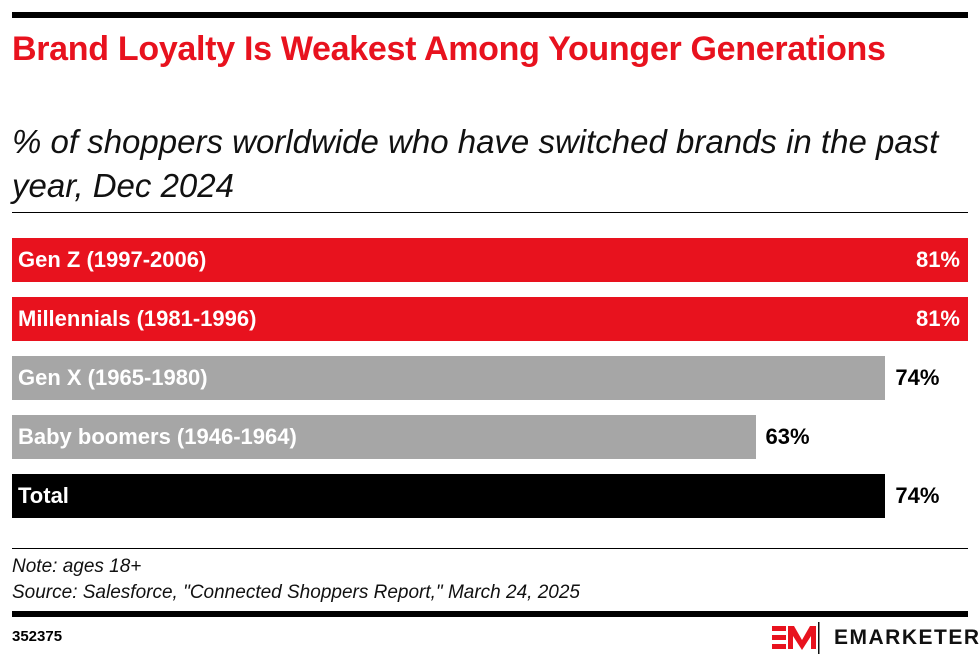 The height and width of the screenshot is (667, 980). What do you see at coordinates (43, 495) in the screenshot?
I see `bar-label: Total` at bounding box center [43, 495].